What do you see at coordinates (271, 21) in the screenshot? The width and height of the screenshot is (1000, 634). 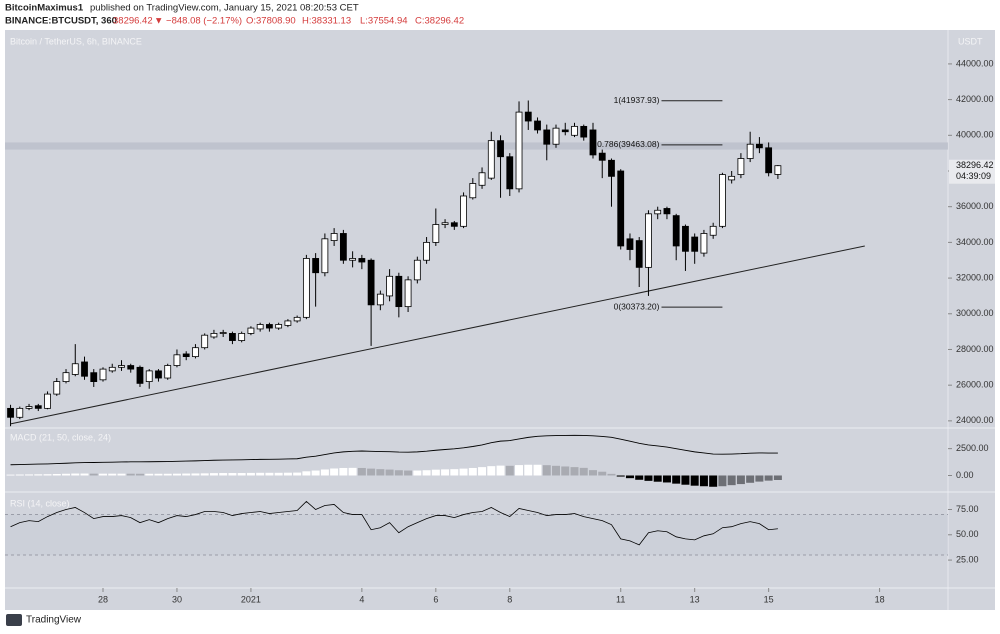 I see `open: O:37808.90` at bounding box center [271, 21].